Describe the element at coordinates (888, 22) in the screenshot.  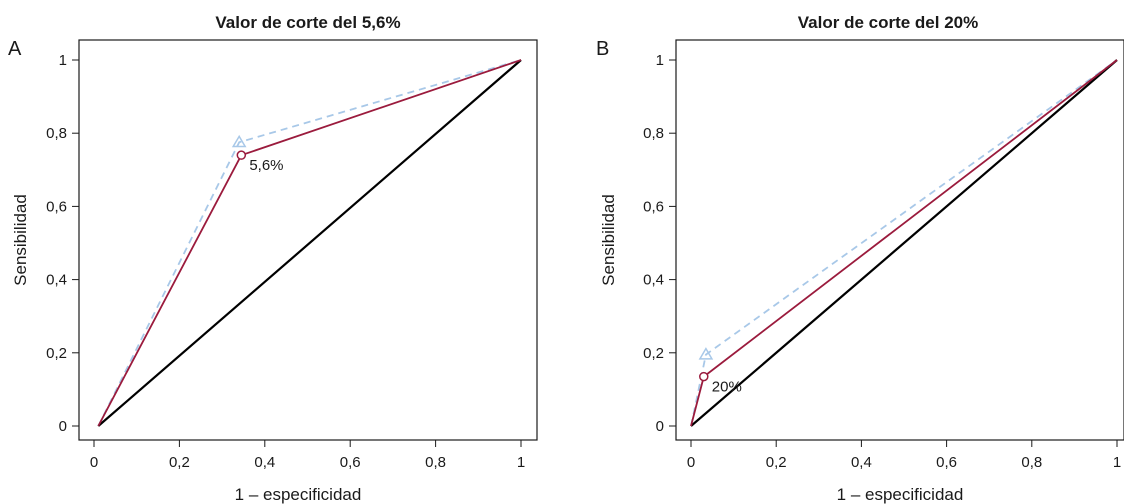
I see `chart-title: Valor de corte del 20%` at that location.